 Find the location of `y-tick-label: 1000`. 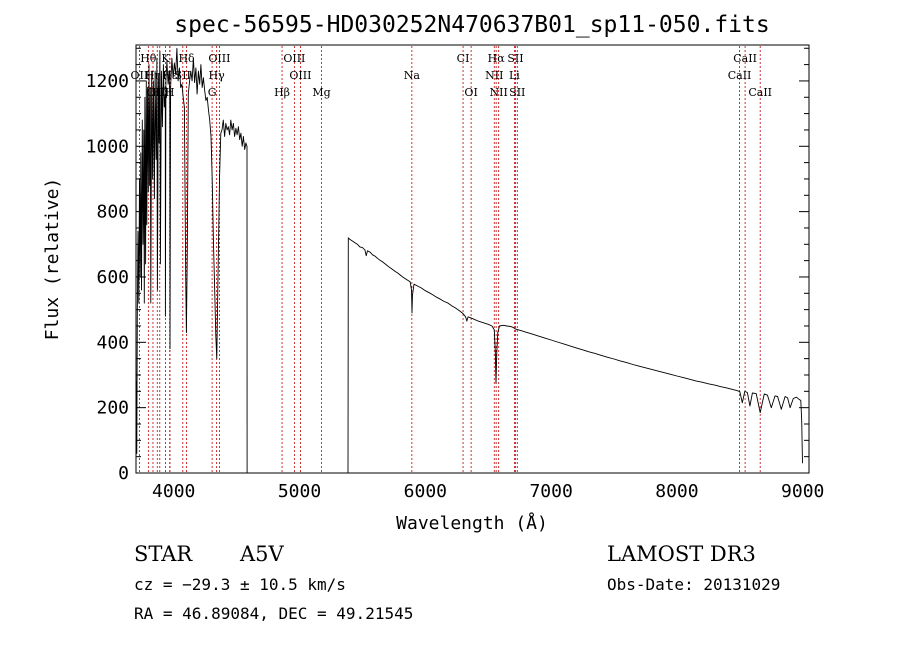

y-tick-label: 1000 is located at coordinates (107, 146).